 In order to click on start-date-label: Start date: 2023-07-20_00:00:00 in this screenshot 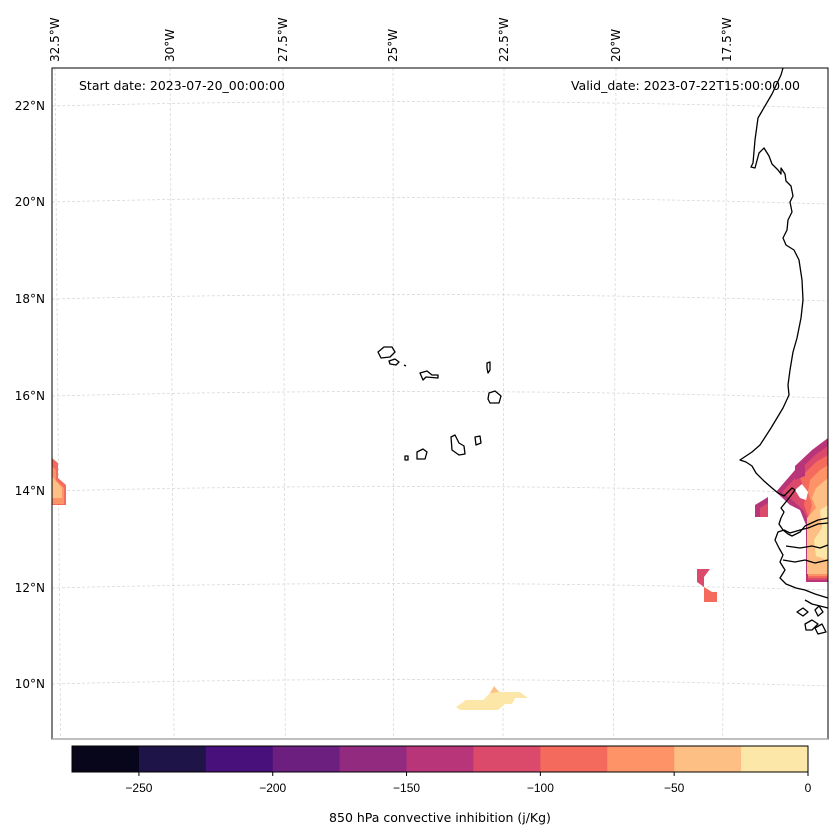, I will do `click(182, 85)`.